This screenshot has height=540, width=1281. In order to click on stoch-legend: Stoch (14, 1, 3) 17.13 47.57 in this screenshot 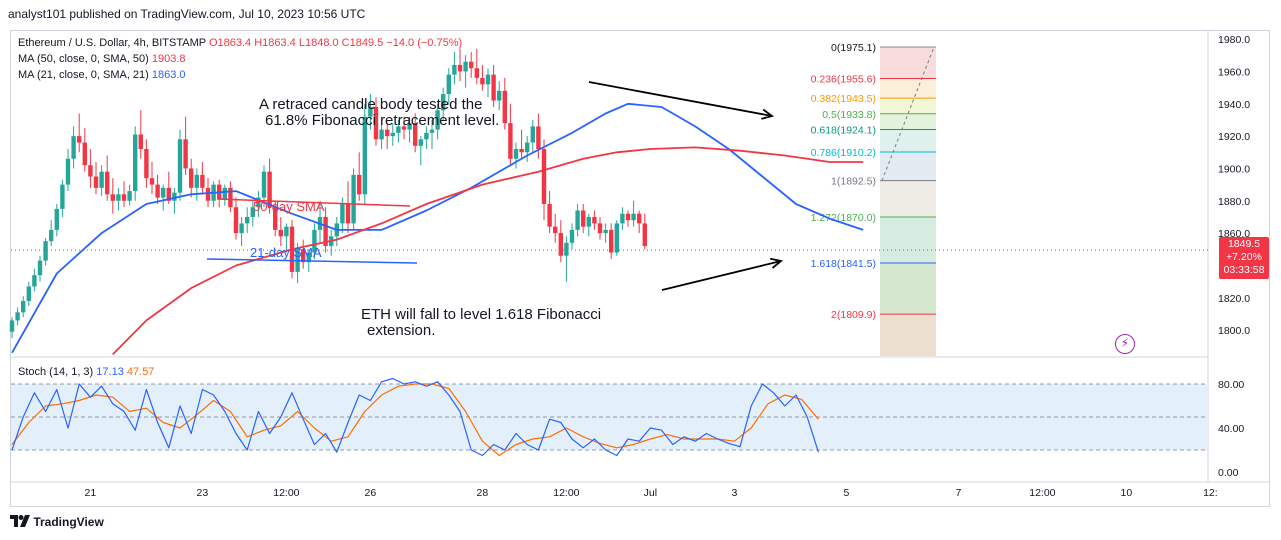, I will do `click(86, 372)`.